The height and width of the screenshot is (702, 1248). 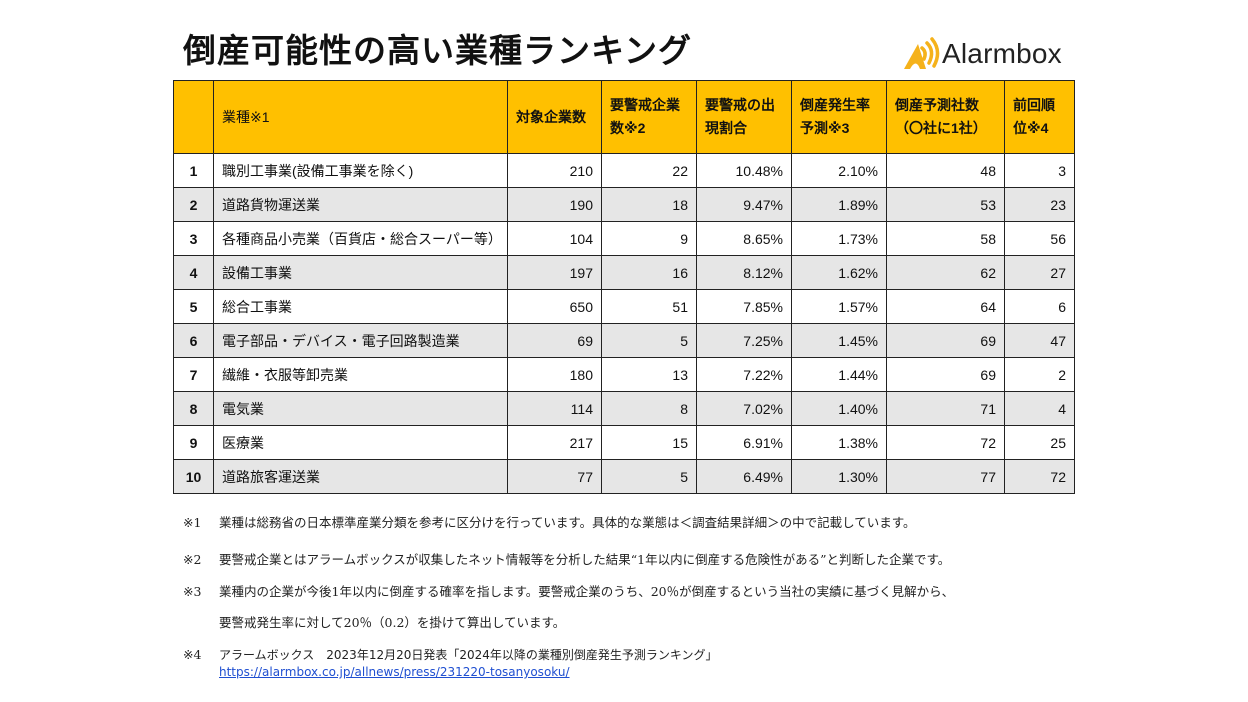 What do you see at coordinates (945, 442) in the screenshot?
I see `predicted-count-cell: 72` at bounding box center [945, 442].